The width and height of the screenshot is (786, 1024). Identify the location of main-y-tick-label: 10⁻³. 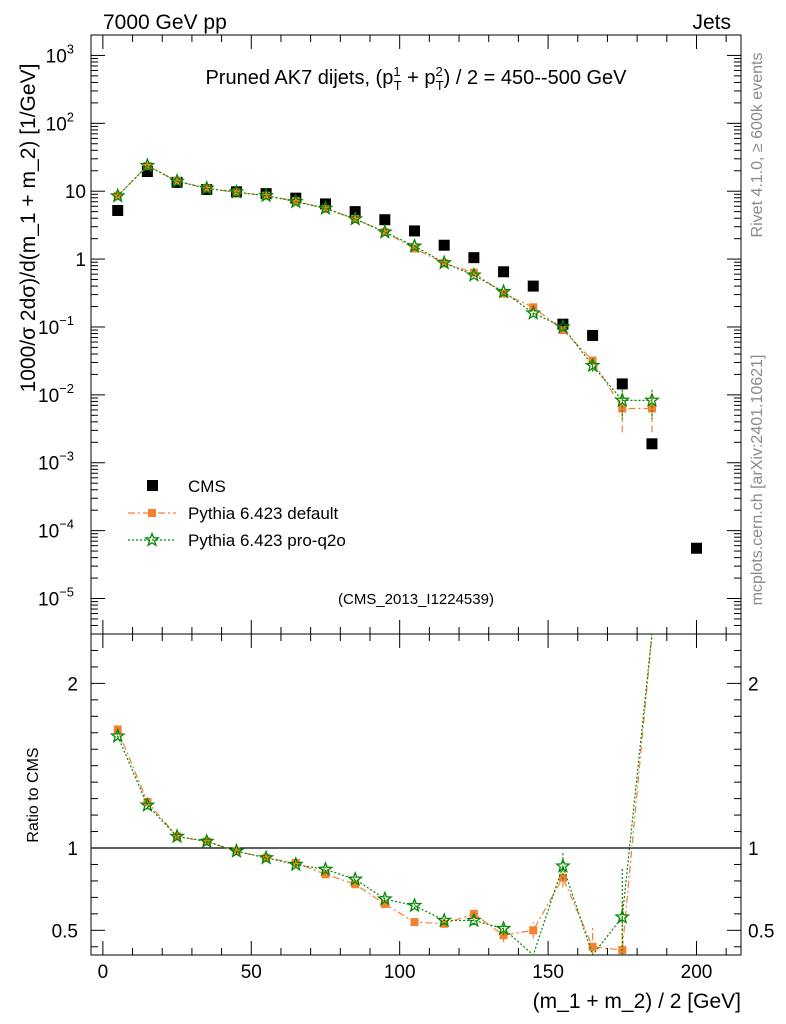
(56, 462).